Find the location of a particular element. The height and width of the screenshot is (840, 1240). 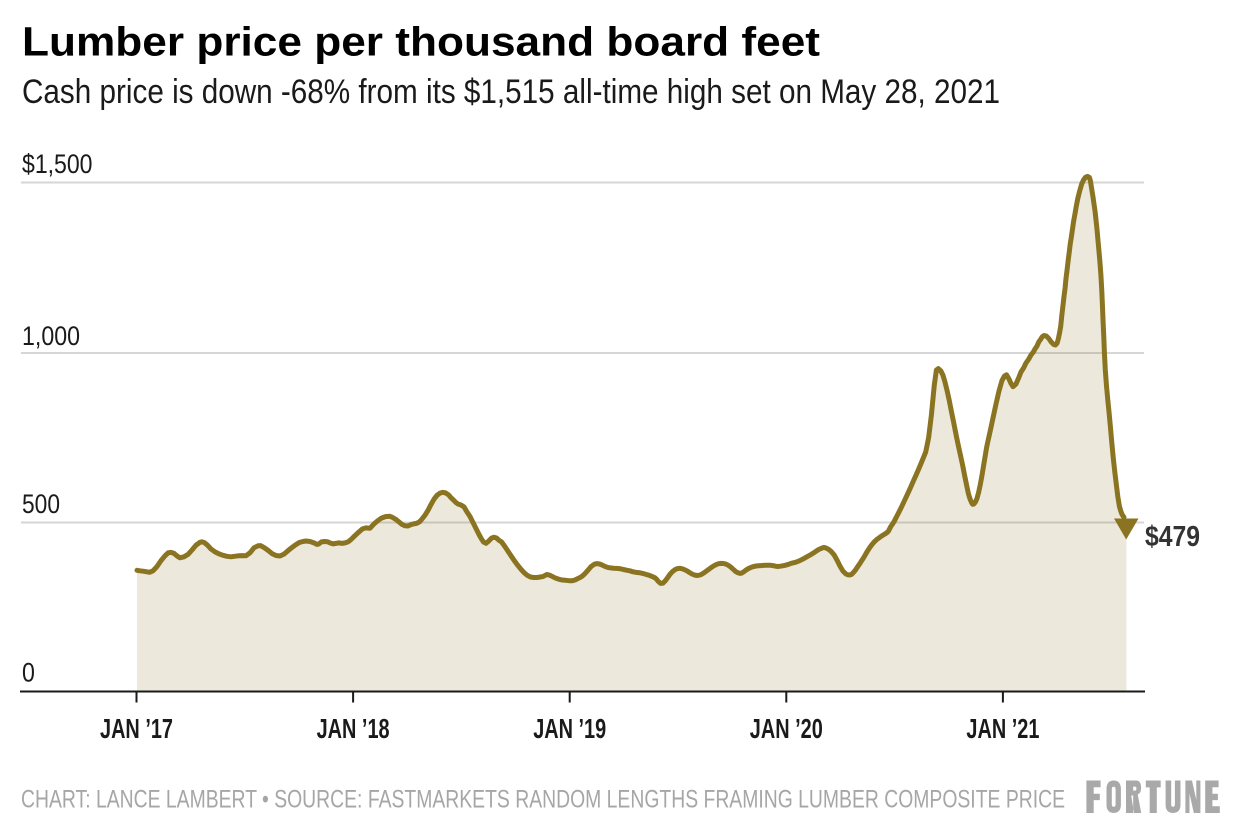

svg-text: $479 is located at coordinates (1172, 537).